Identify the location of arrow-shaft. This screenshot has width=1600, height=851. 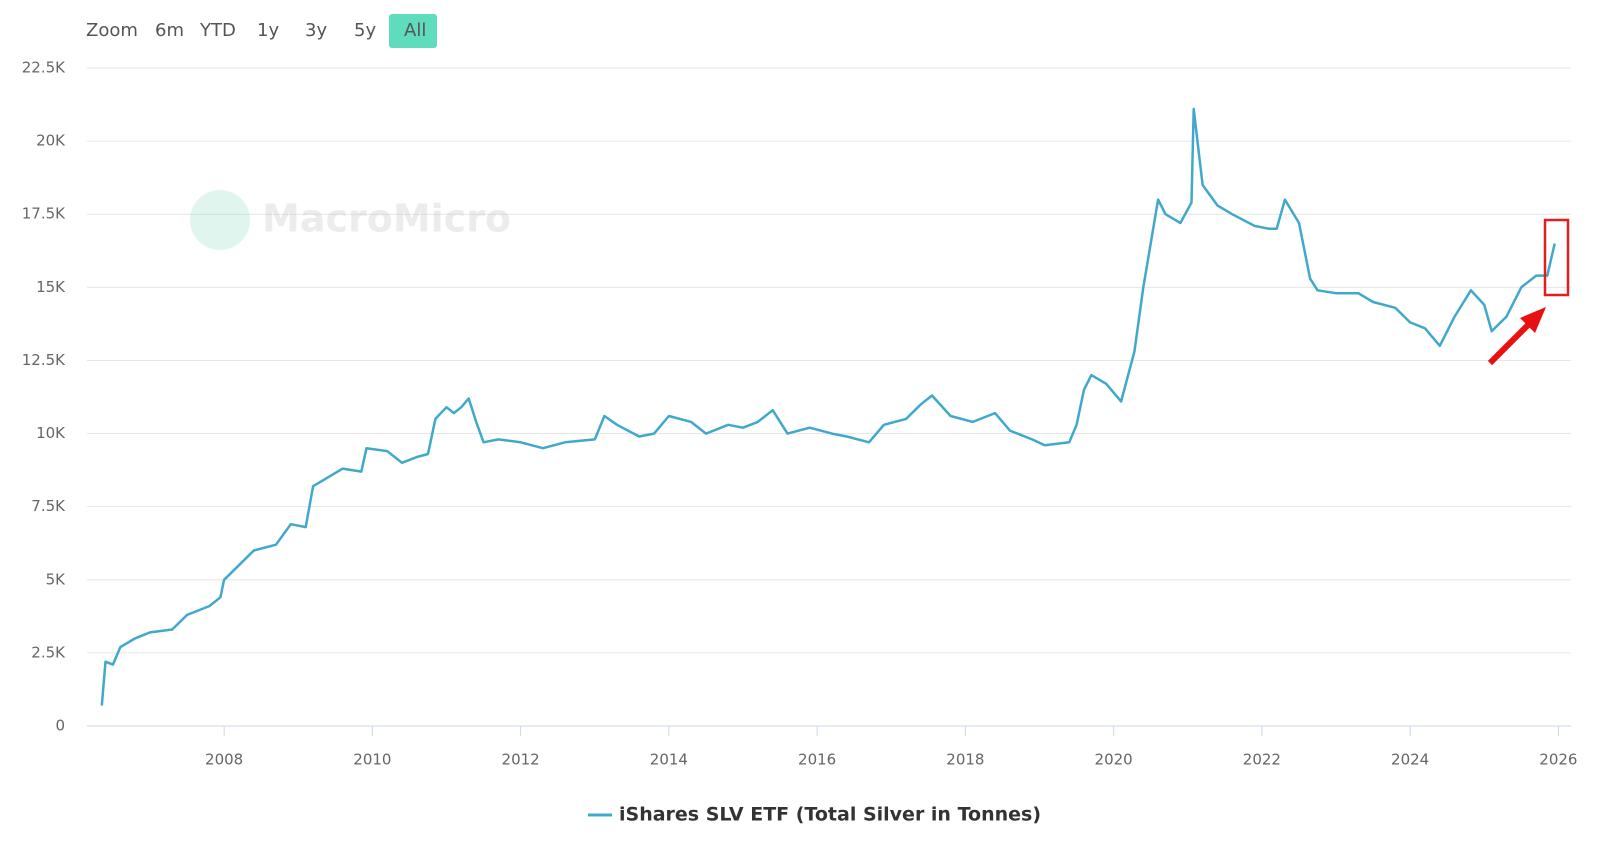
(1511, 342).